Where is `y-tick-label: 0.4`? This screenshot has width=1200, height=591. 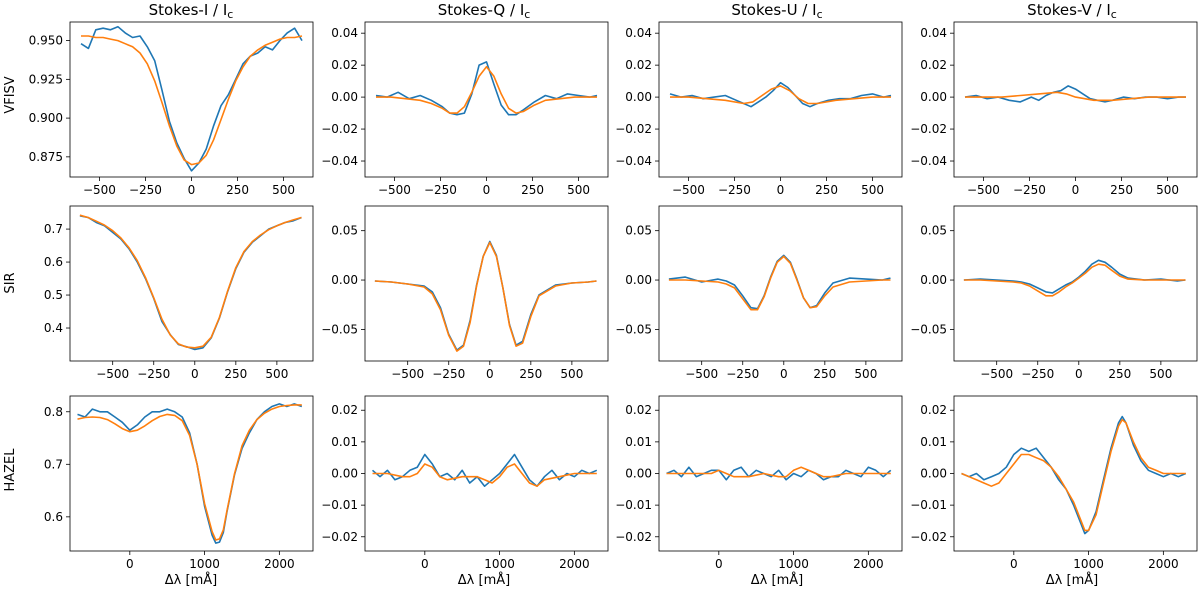 y-tick-label: 0.4 is located at coordinates (53, 328).